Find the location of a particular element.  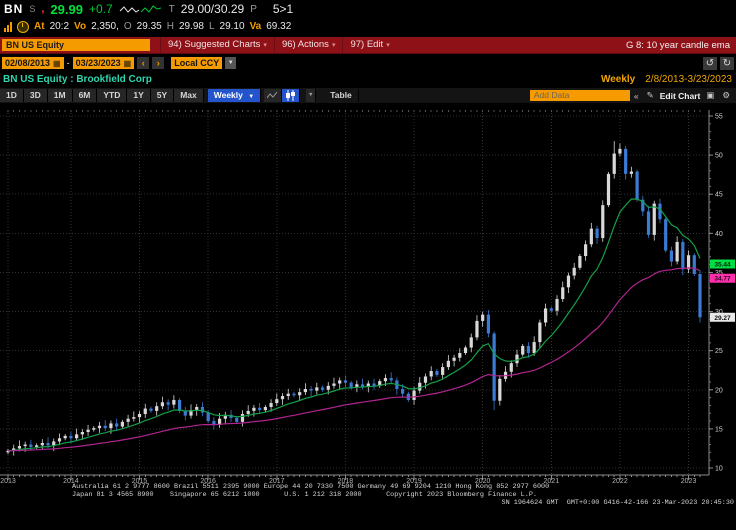

svg-text: 34.77 is located at coordinates (722, 279).